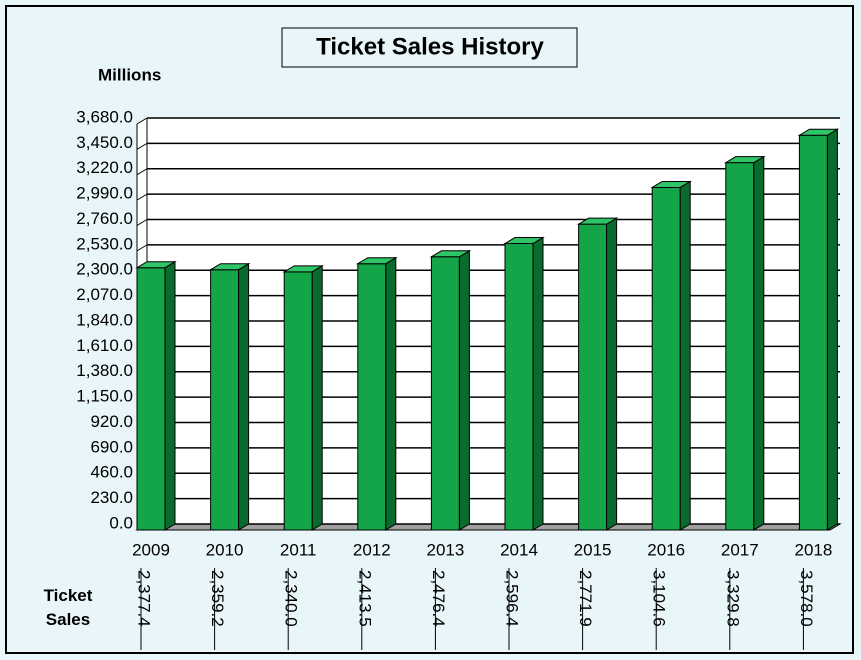 This screenshot has width=861, height=660. What do you see at coordinates (68, 607) in the screenshot?
I see `table-row-label: Ticket Sales` at bounding box center [68, 607].